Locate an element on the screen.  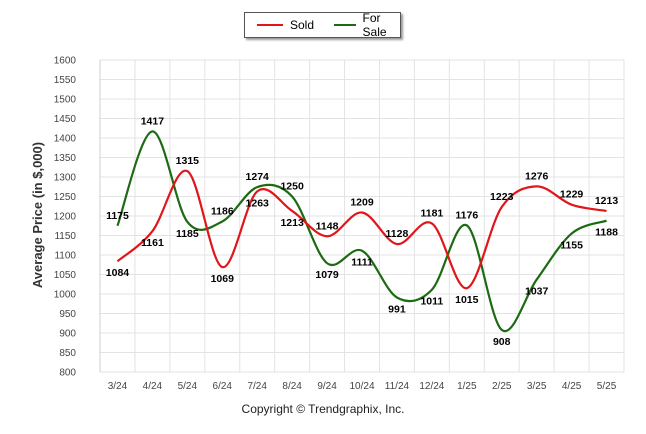
legend-swatch-for-sale is located at coordinates (345, 25).